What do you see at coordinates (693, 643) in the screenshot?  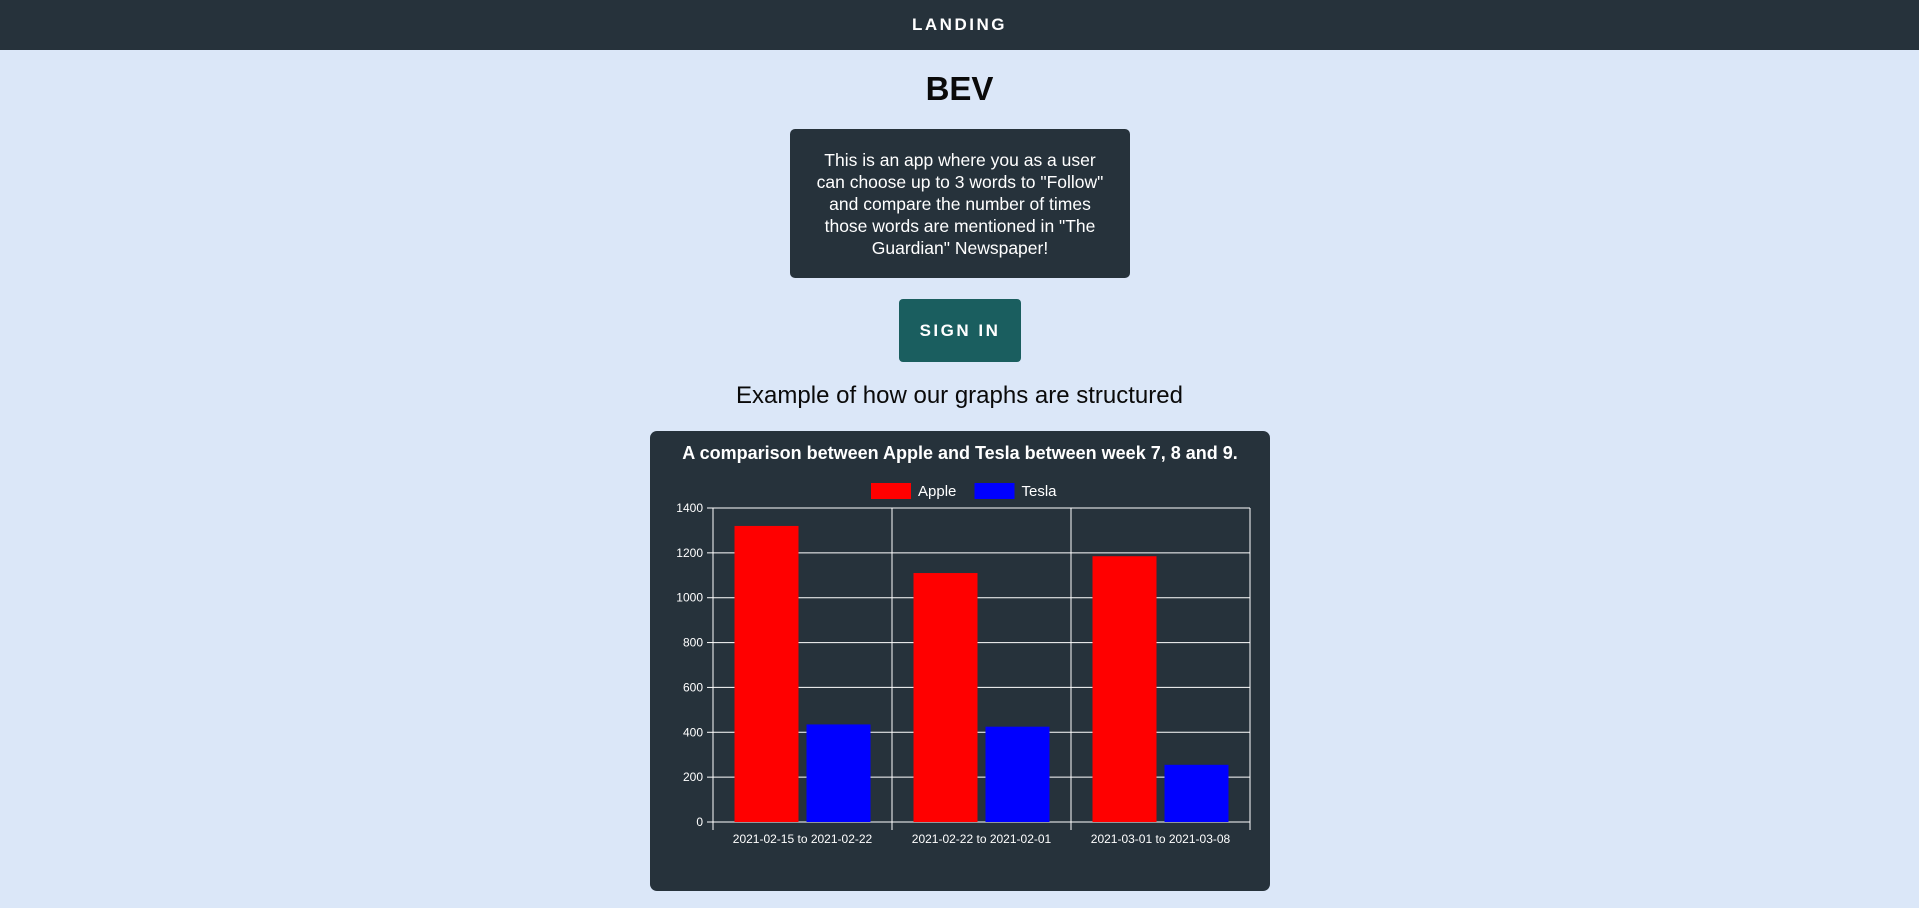 I see `y-tick-label: 800` at bounding box center [693, 643].